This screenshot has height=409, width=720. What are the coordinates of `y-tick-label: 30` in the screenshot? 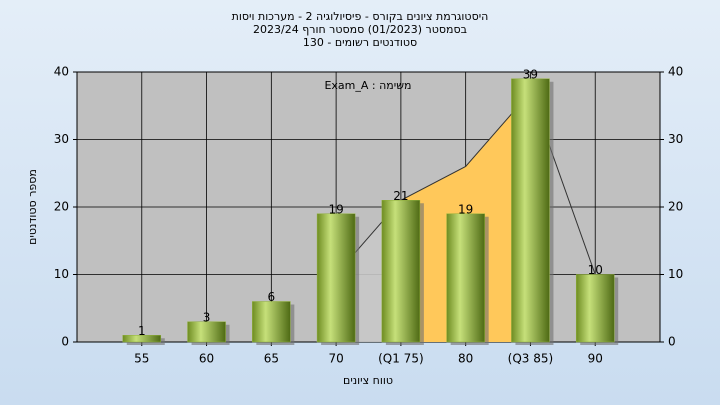 It's located at (61, 139).